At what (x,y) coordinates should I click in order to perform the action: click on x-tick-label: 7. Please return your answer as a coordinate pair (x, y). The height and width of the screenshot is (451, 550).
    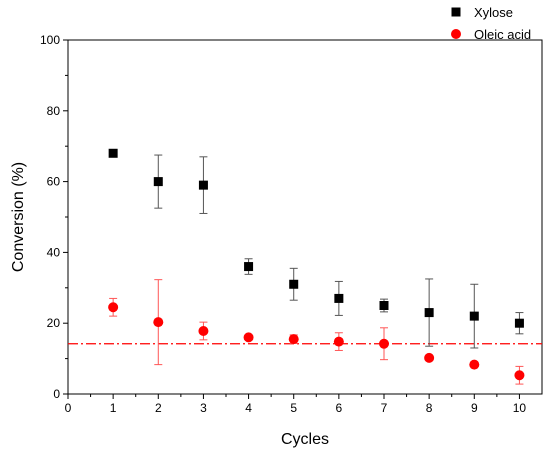
    Looking at the image, I should click on (384, 408).